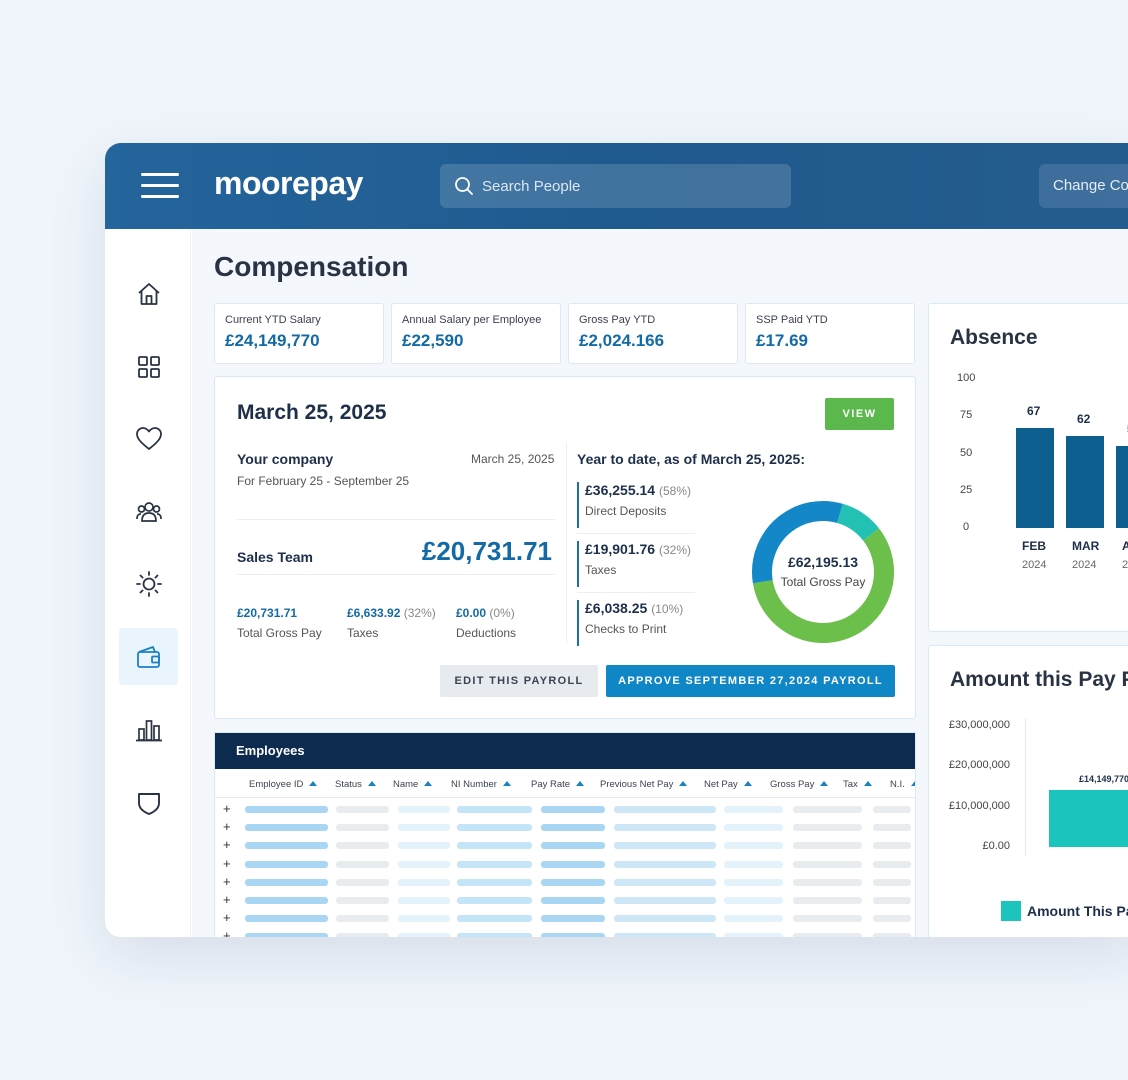 The height and width of the screenshot is (1080, 1128). Describe the element at coordinates (622, 340) in the screenshot. I see `kpi-value: £2,024.166` at that location.